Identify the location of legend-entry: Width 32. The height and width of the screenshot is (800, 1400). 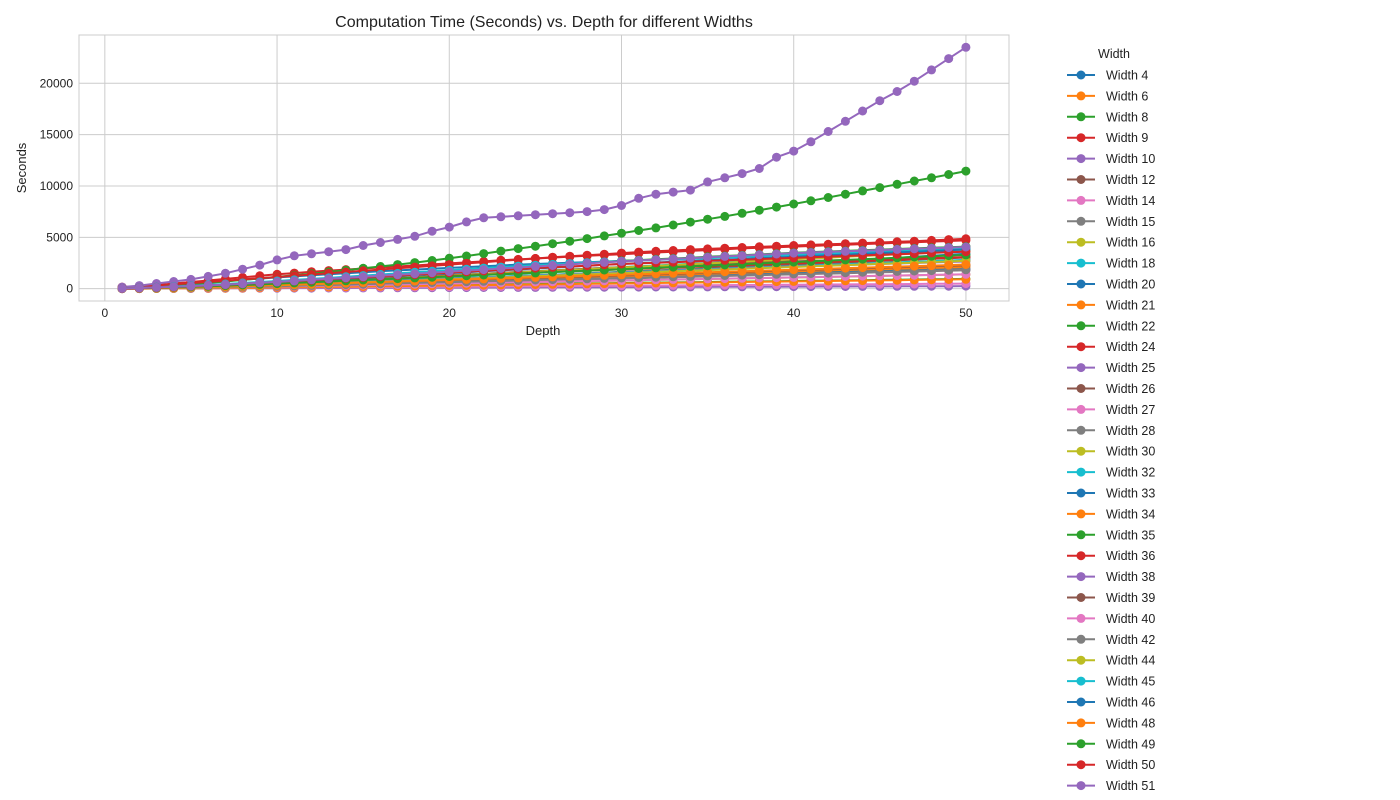
(1111, 473).